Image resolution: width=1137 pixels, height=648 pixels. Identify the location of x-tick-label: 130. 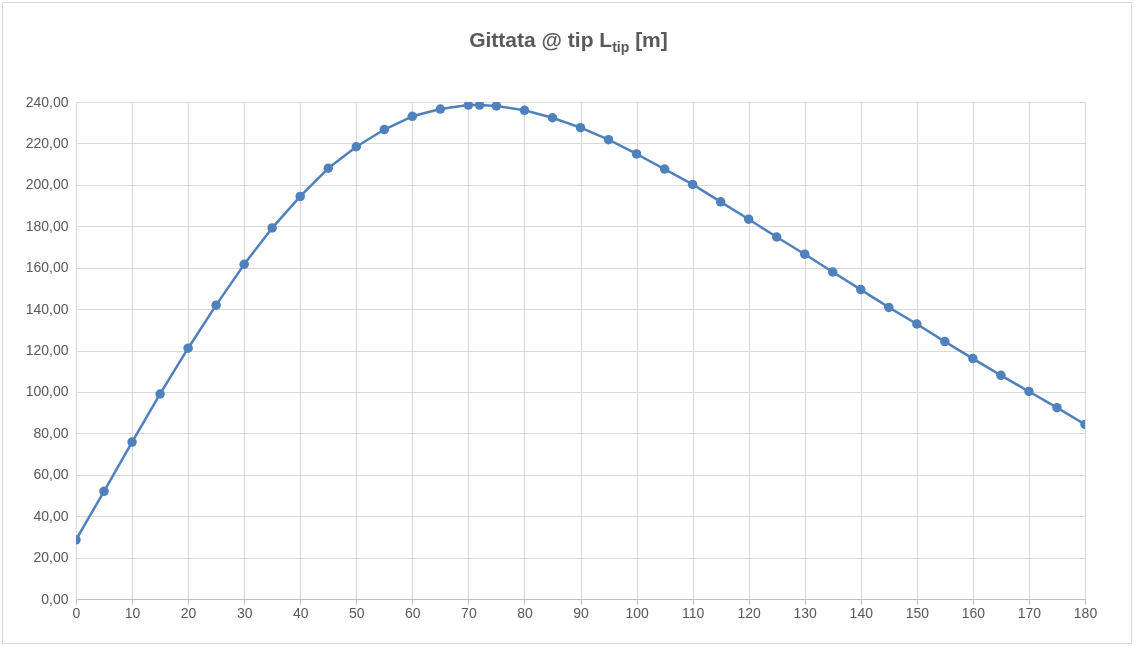
(805, 612).